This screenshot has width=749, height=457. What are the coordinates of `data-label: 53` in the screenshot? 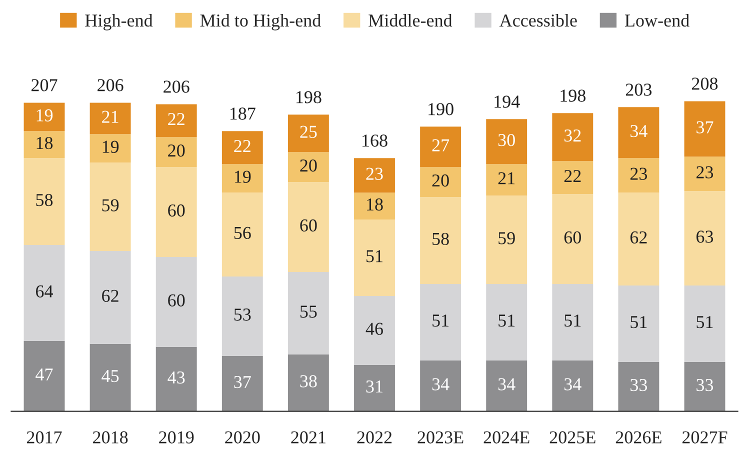 It's located at (242, 314).